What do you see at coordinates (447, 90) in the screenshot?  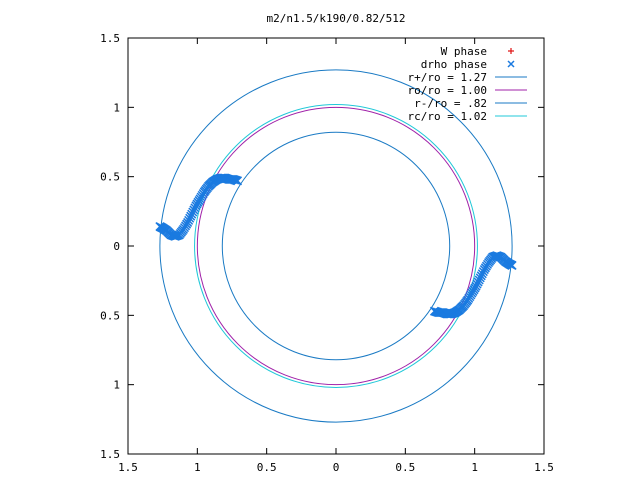 I see `legend-label: ro/ro = 1.00` at bounding box center [447, 90].